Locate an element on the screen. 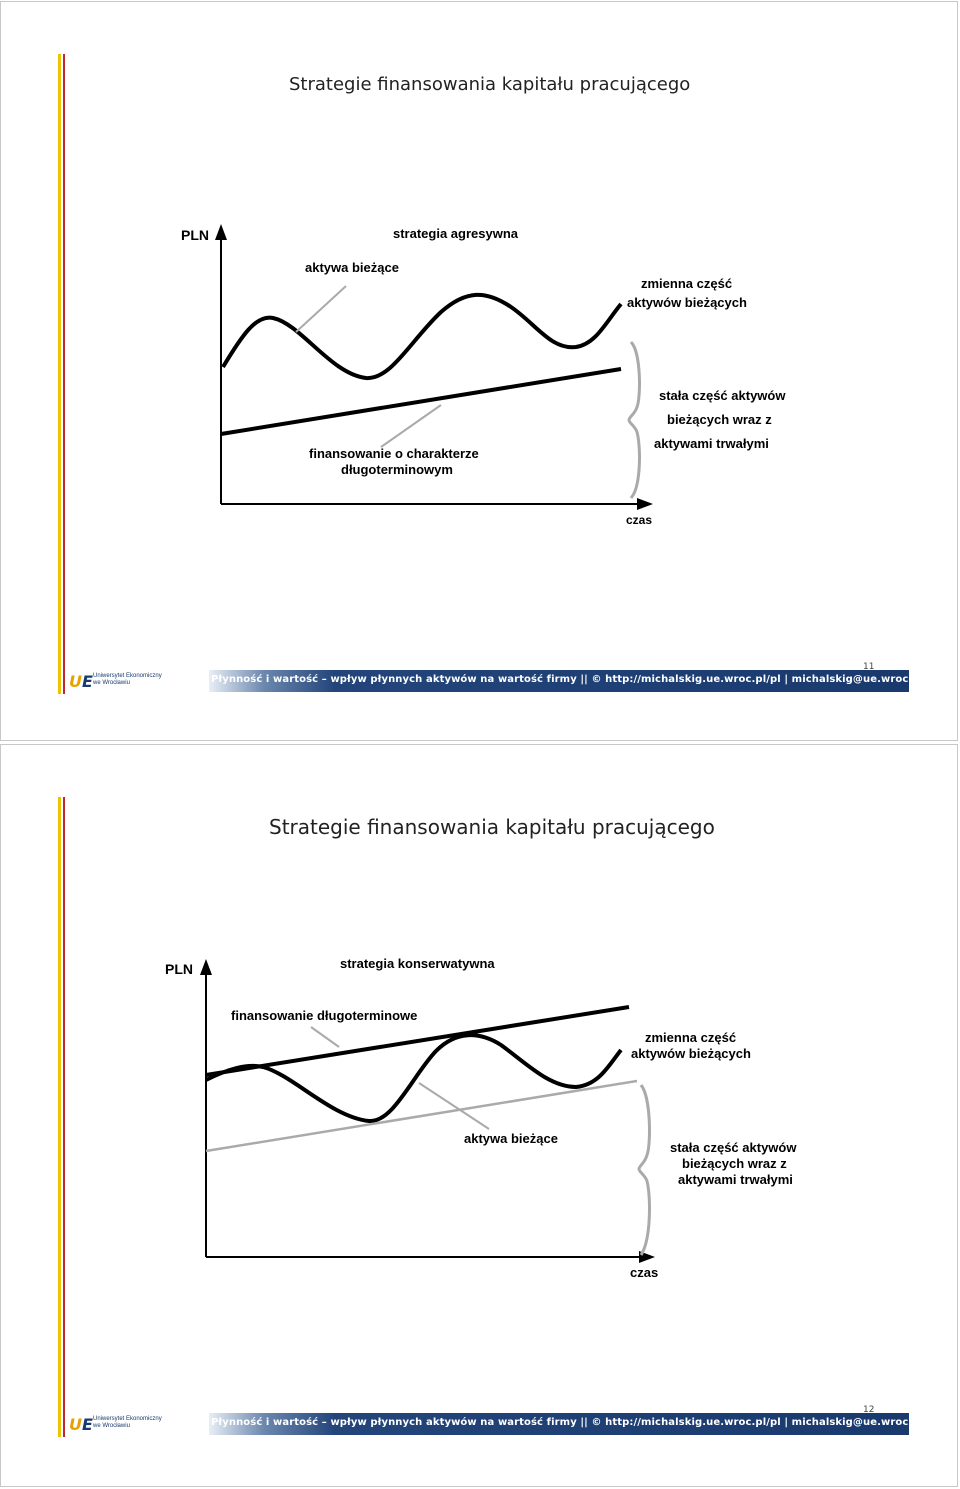 Image resolution: width=960 pixels, height=1489 pixels. page-number: 11 is located at coordinates (869, 667).